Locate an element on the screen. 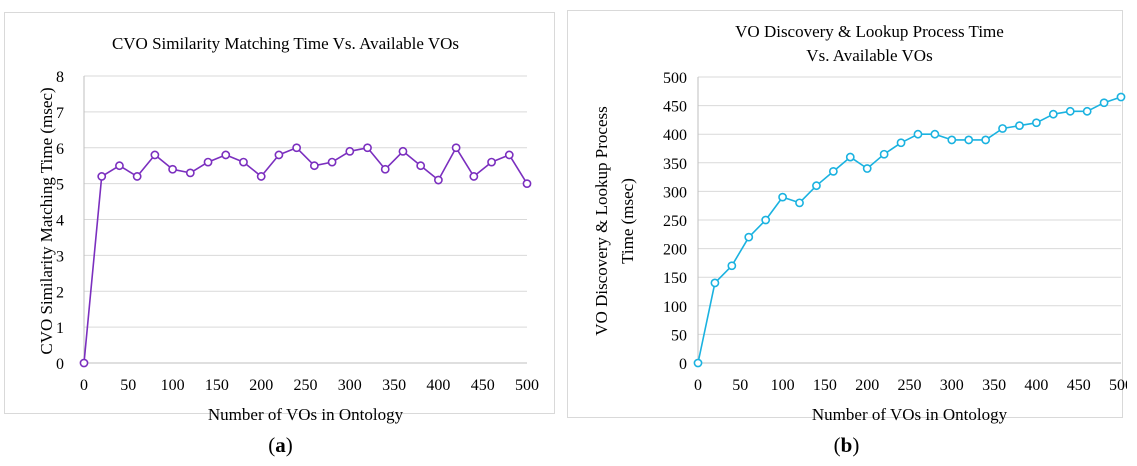 This screenshot has width=1137, height=466. chart-title: Vs. Available VOs is located at coordinates (869, 55).